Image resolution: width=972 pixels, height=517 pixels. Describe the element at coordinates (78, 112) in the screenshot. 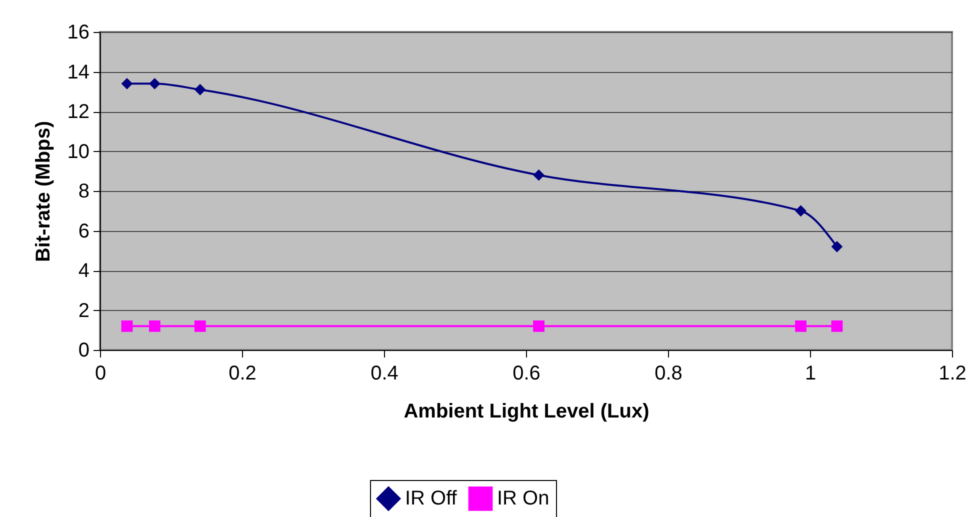

I see `y-tick-label: 12` at that location.